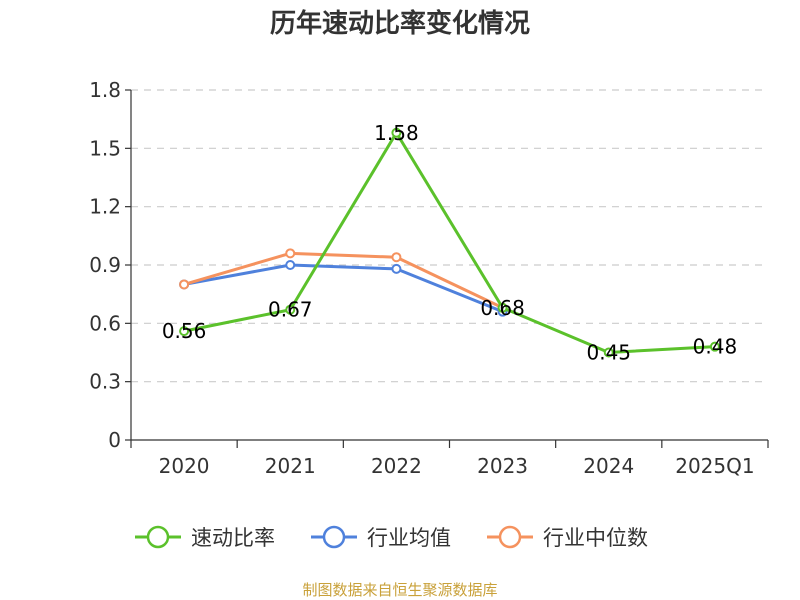 This screenshot has width=800, height=600. I want to click on data-label: 0.68, so click(502, 308).